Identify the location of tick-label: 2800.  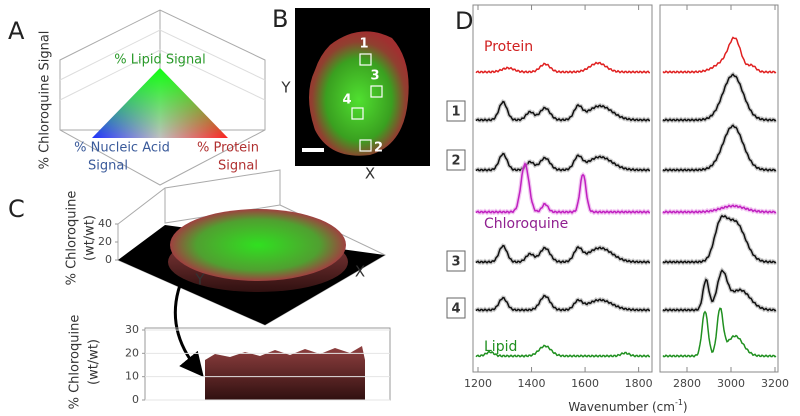
(687, 383).